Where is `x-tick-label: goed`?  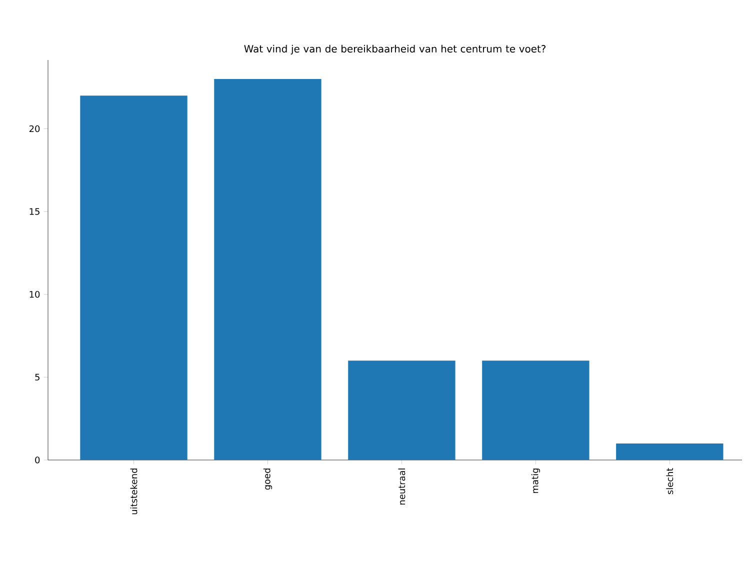
x-tick-label: goed is located at coordinates (267, 479).